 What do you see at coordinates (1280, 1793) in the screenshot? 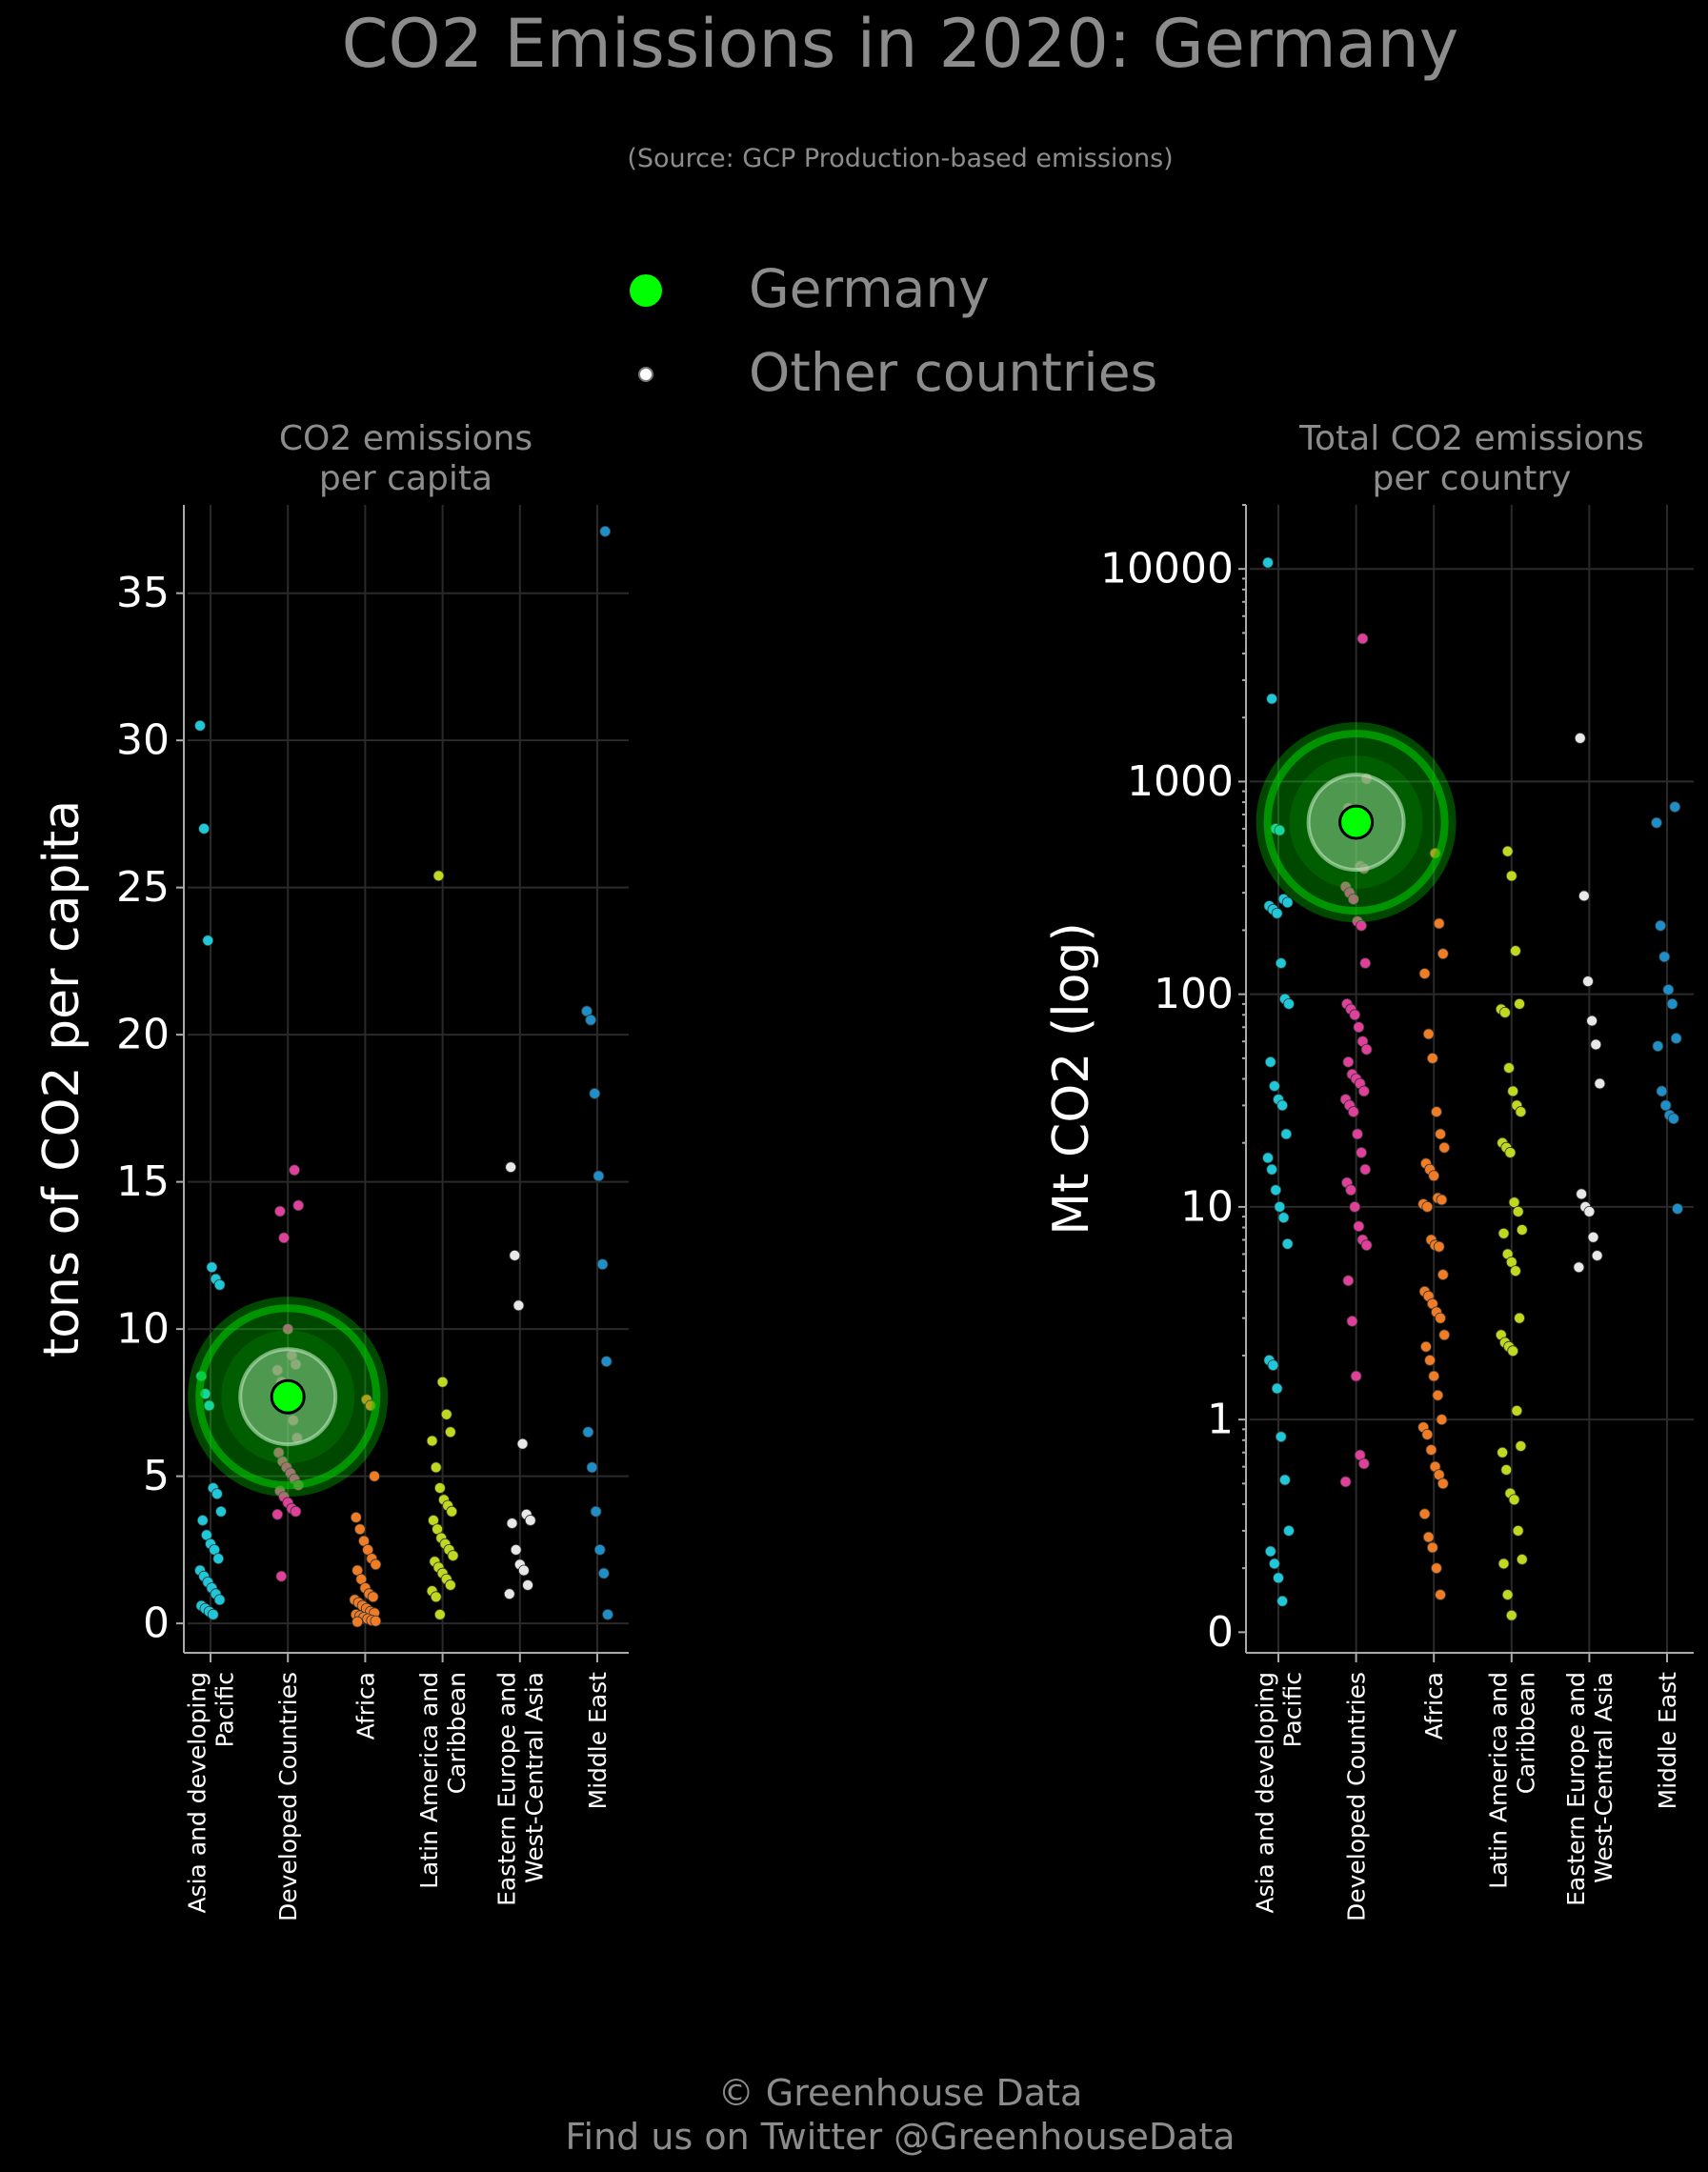
I see `x-tick-label: Asia and developingPacific` at bounding box center [1280, 1793].